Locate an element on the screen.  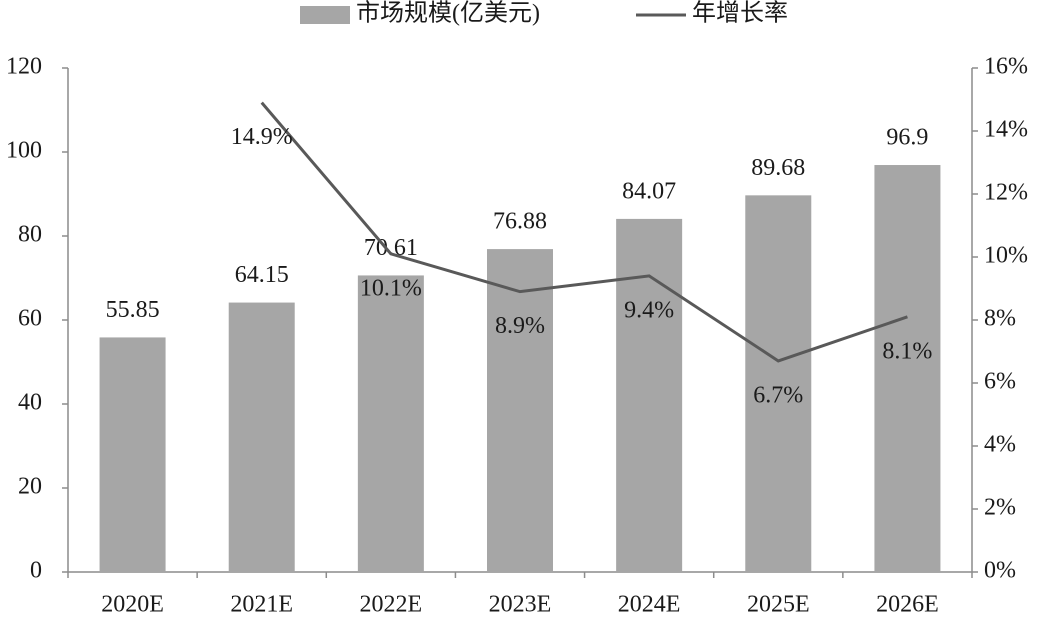
line-value-label: 8.1% is located at coordinates (907, 351).